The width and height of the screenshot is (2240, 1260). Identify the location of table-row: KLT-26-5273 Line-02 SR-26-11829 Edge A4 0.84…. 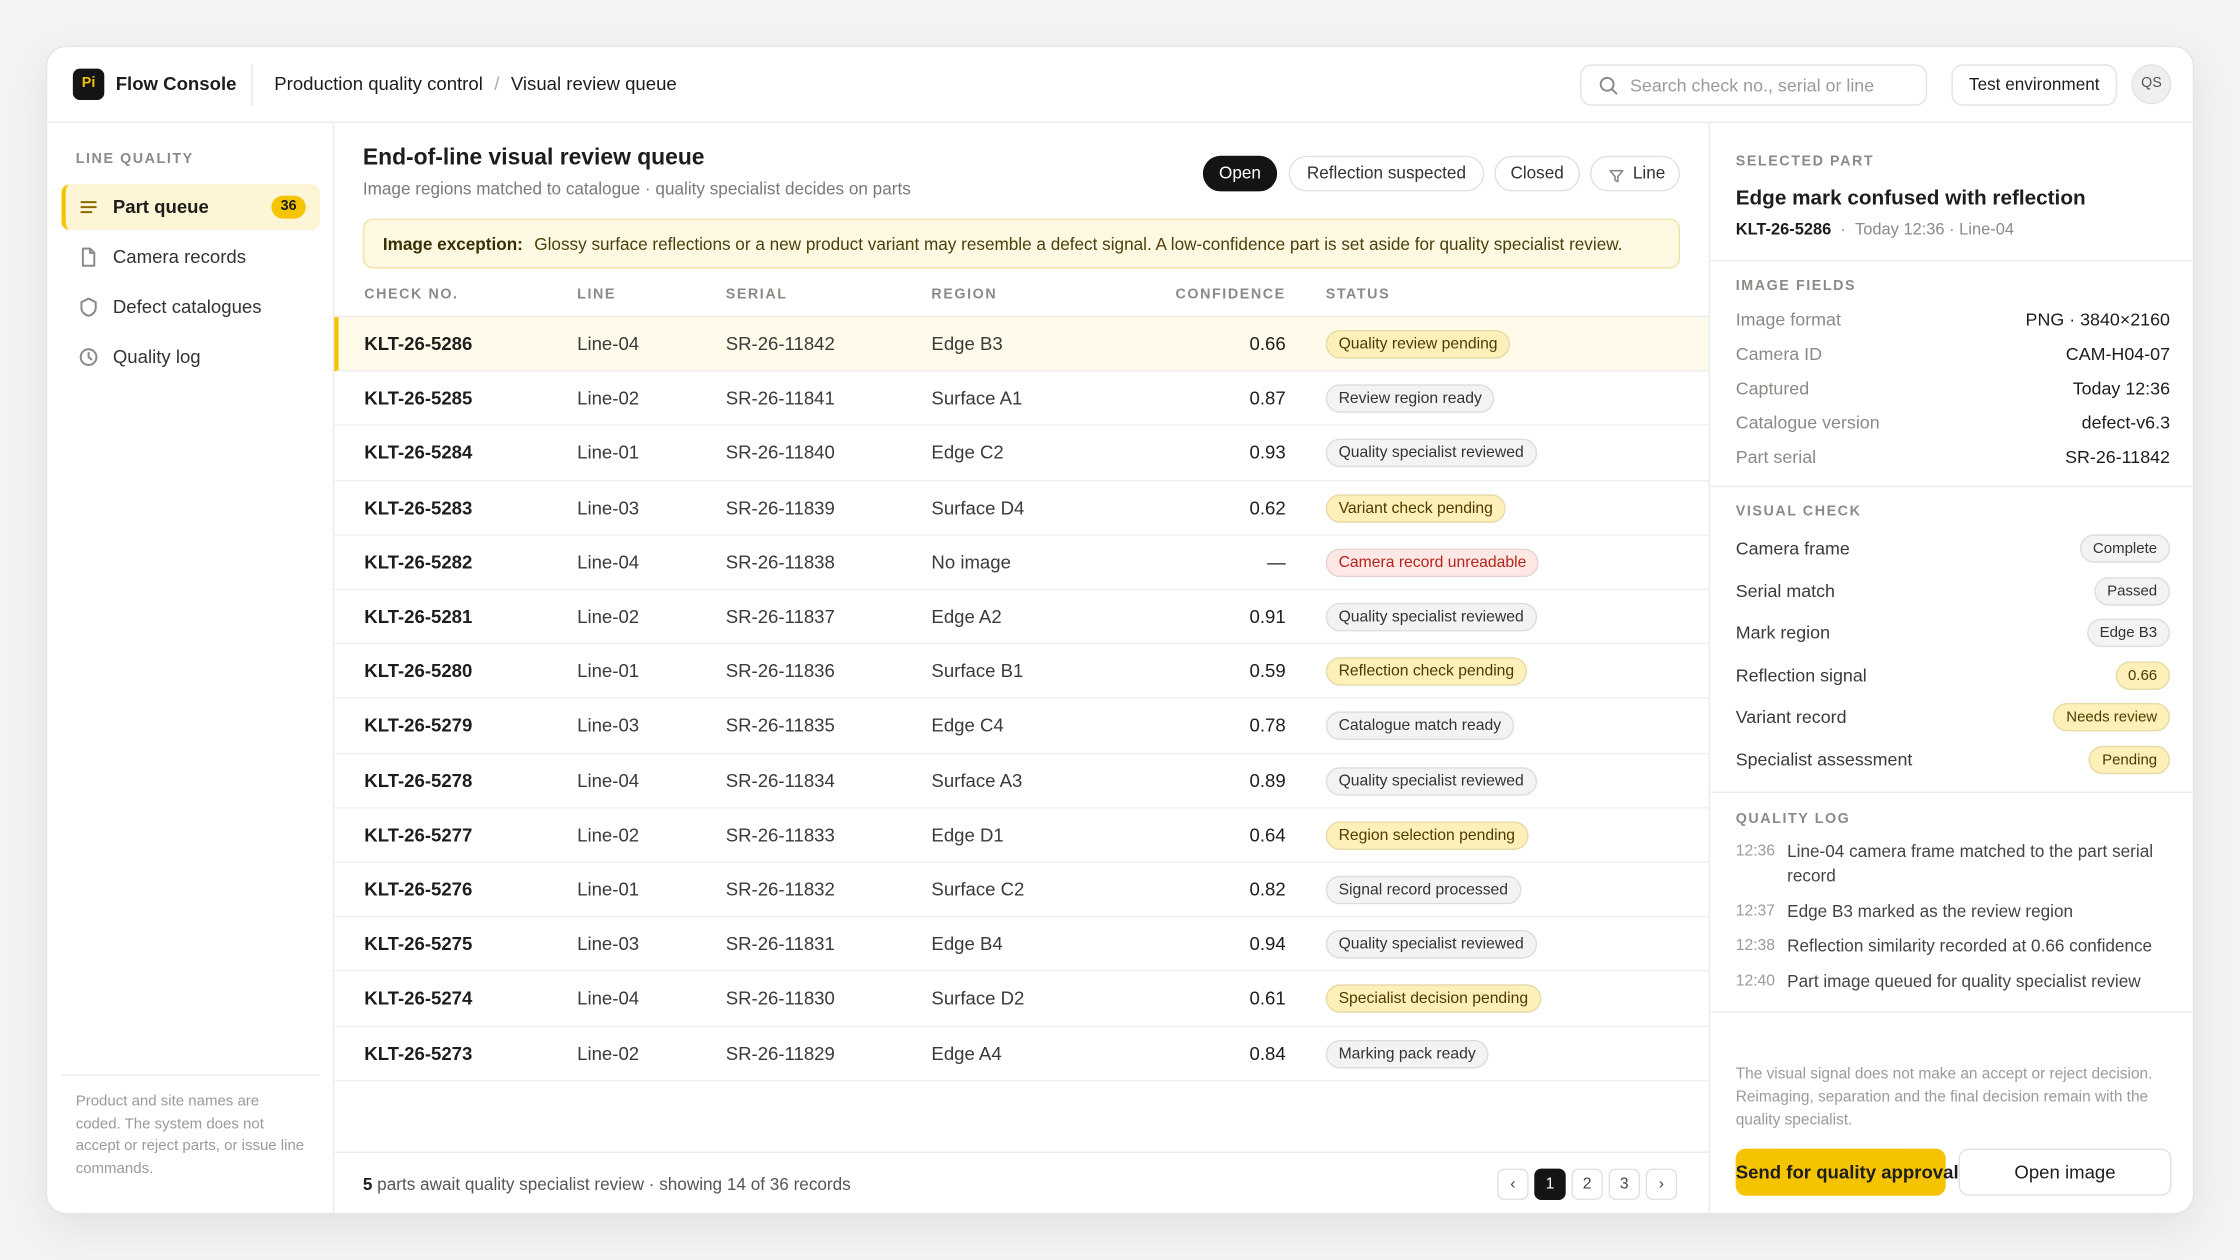
(1021, 1054).